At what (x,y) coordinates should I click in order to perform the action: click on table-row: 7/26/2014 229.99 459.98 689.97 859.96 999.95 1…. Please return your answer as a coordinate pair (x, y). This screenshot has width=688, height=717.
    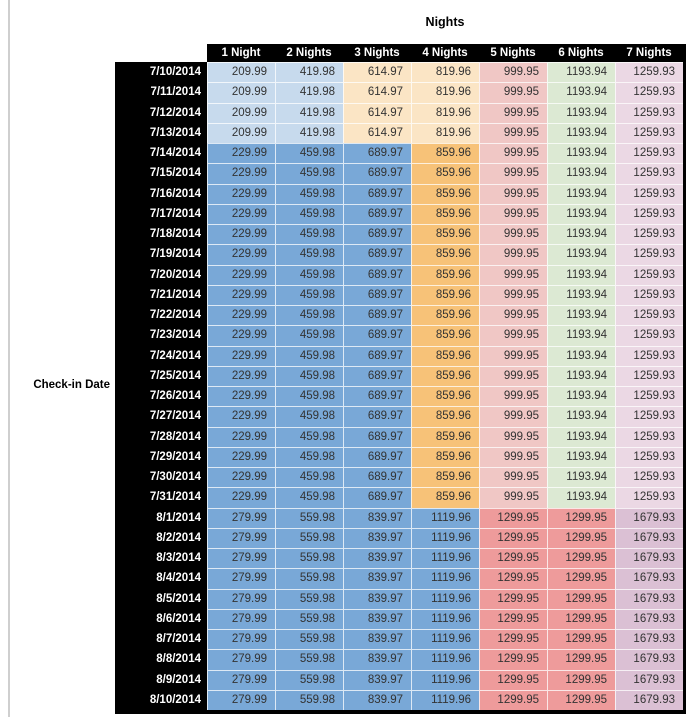
    Looking at the image, I should click on (399, 396).